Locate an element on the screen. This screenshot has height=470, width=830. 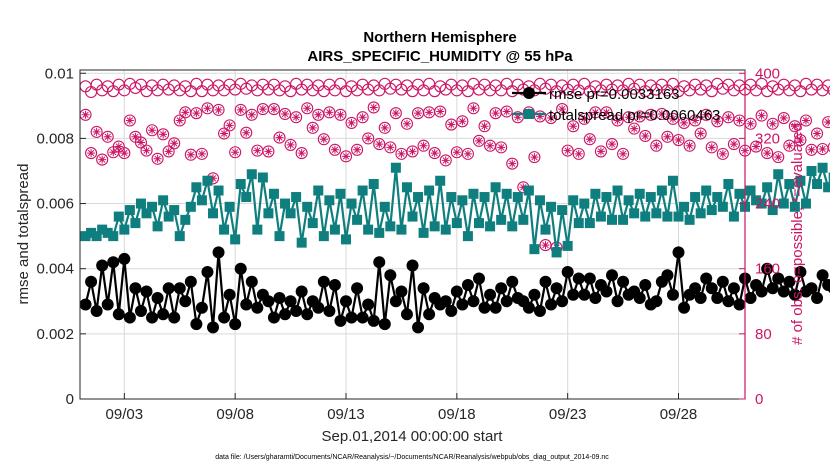
x-tick-label: 09/08 is located at coordinates (235, 414).